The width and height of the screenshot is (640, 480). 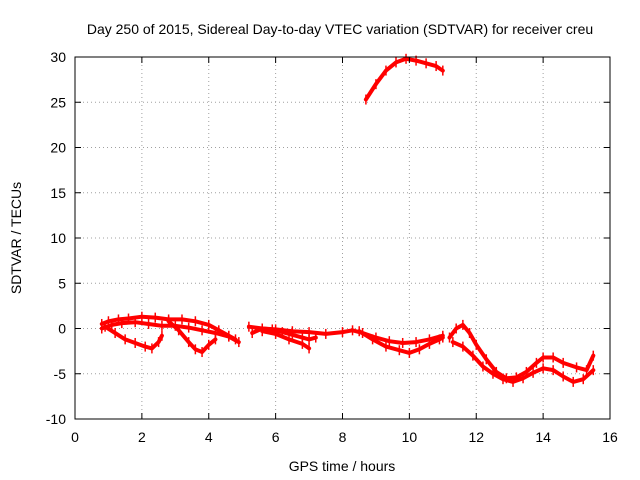 I want to click on series-arc-8b, so click(x=523, y=362).